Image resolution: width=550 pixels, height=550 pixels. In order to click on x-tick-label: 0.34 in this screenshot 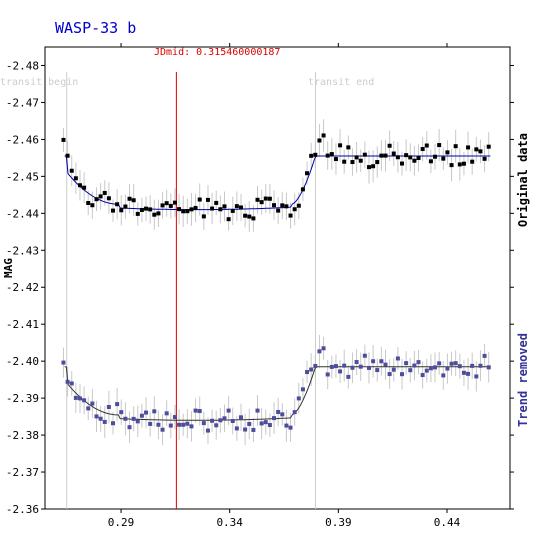, I will do `click(229, 522)`.